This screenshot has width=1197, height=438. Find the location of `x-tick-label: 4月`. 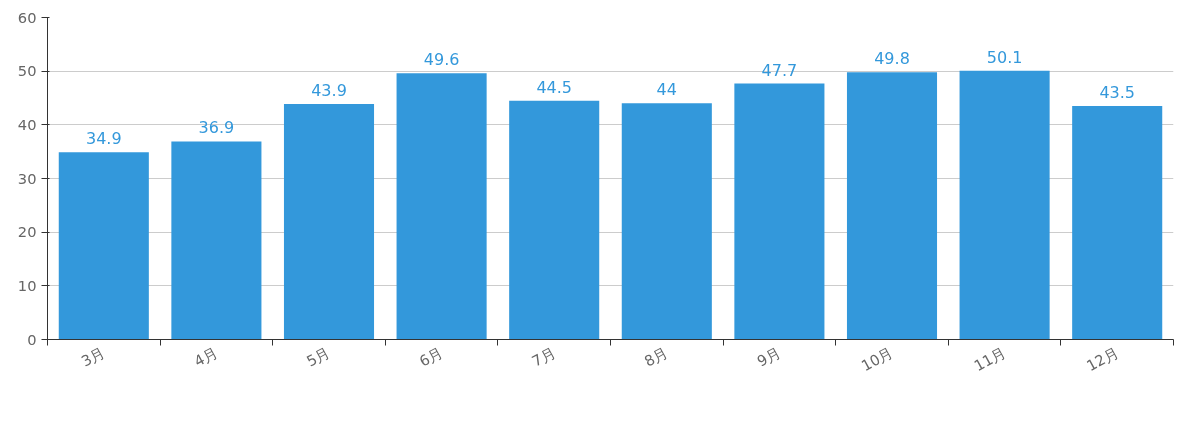

x-tick-label: 4月 is located at coordinates (205, 356).